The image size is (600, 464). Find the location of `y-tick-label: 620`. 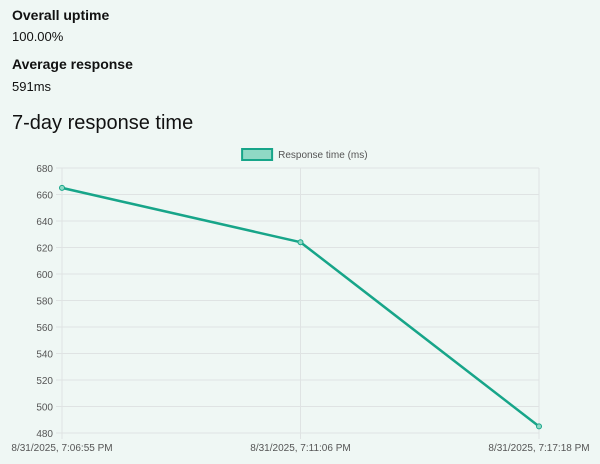

y-tick-label: 620 is located at coordinates (44, 249).